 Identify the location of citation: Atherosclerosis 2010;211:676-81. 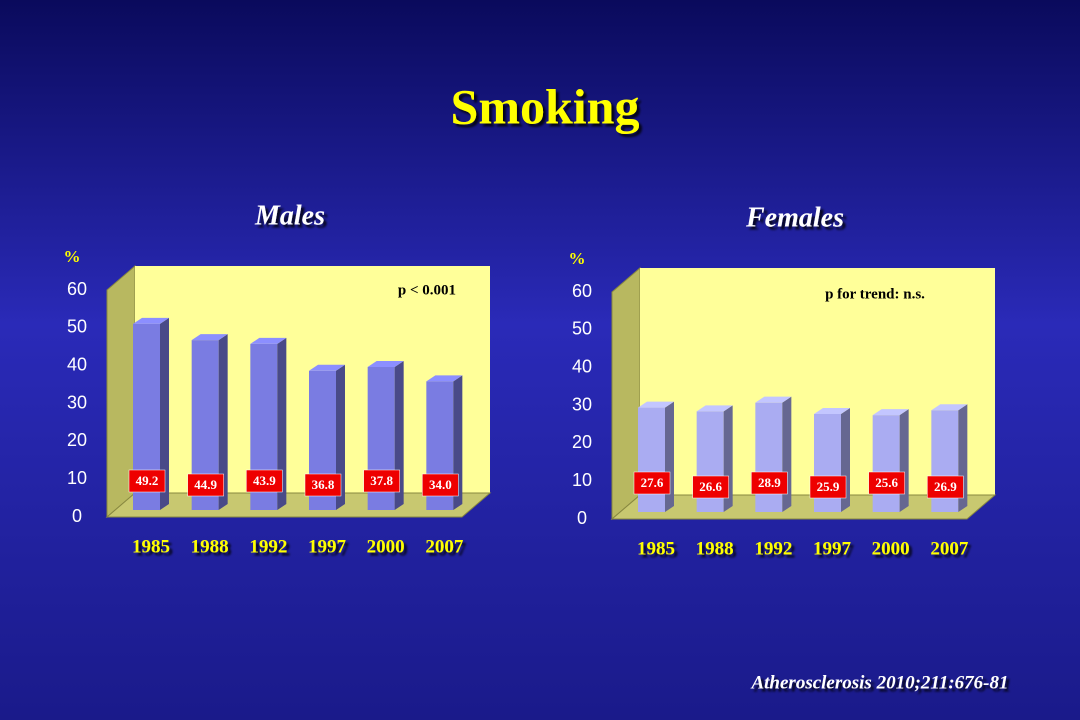
(879, 682).